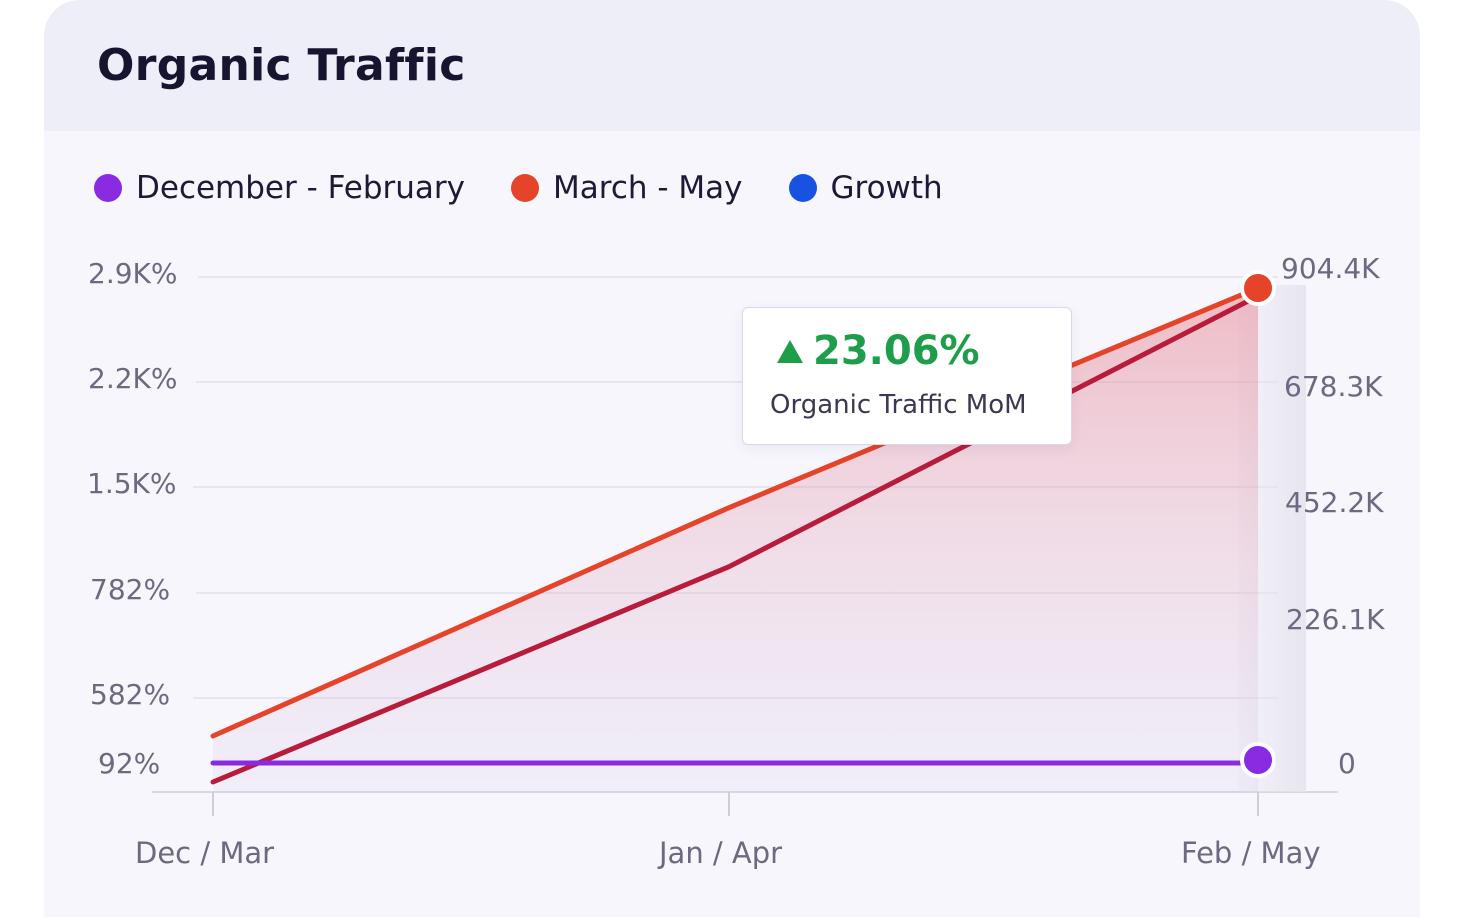 The image size is (1464, 917). Describe the element at coordinates (1258, 288) in the screenshot. I see `march-may-end-point` at that location.